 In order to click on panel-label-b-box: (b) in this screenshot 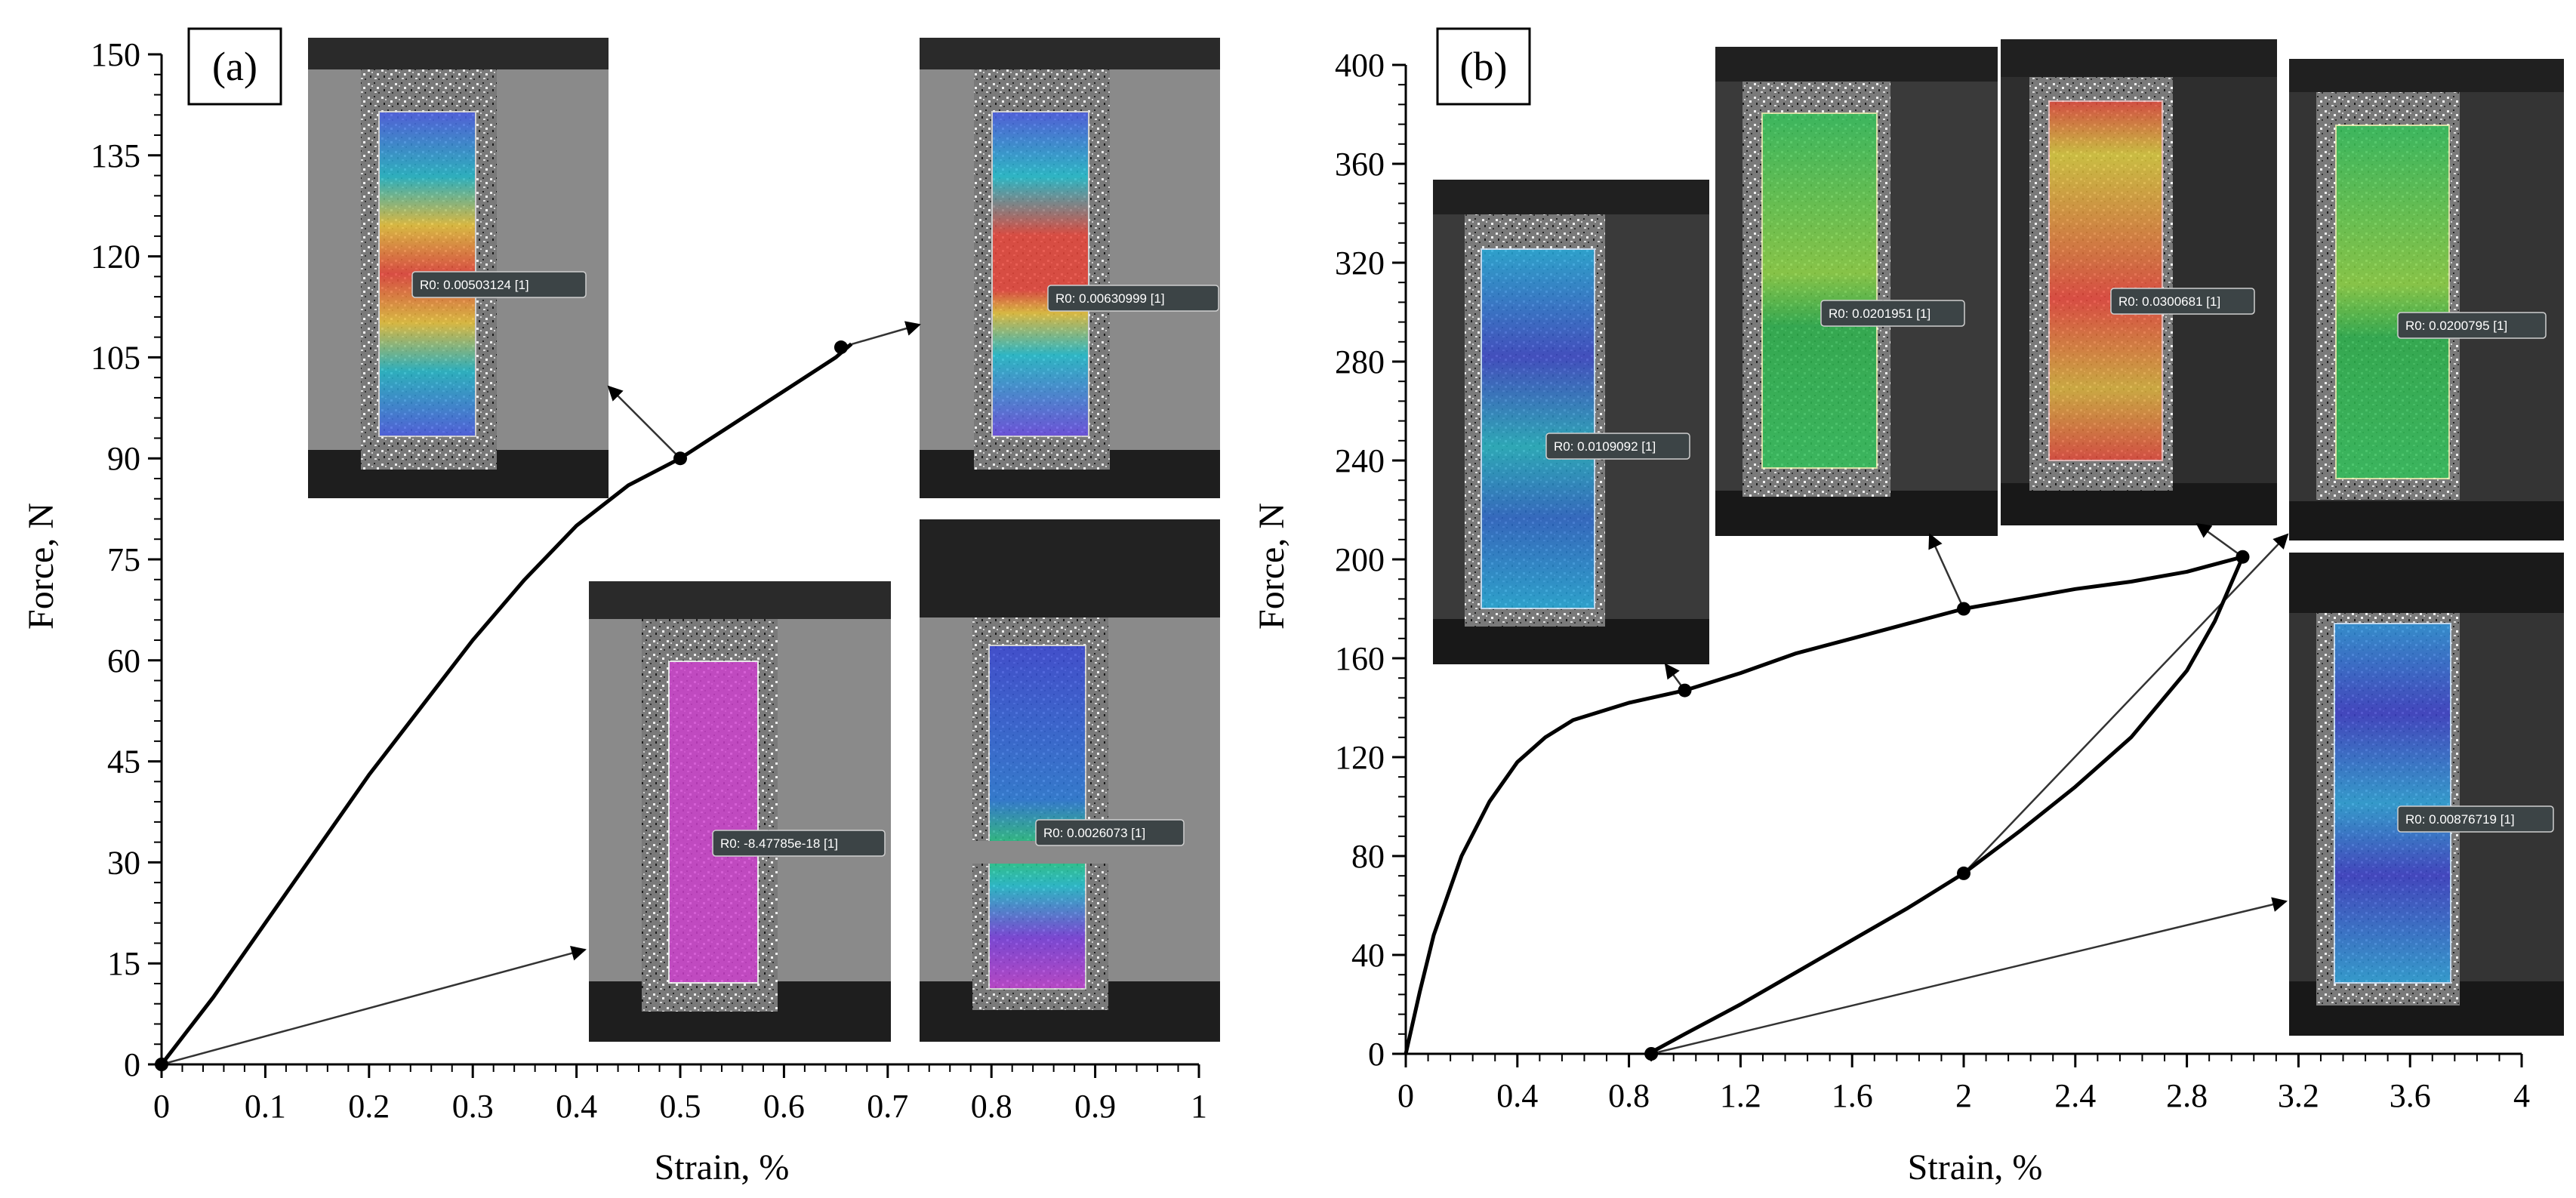, I will do `click(1483, 66)`.